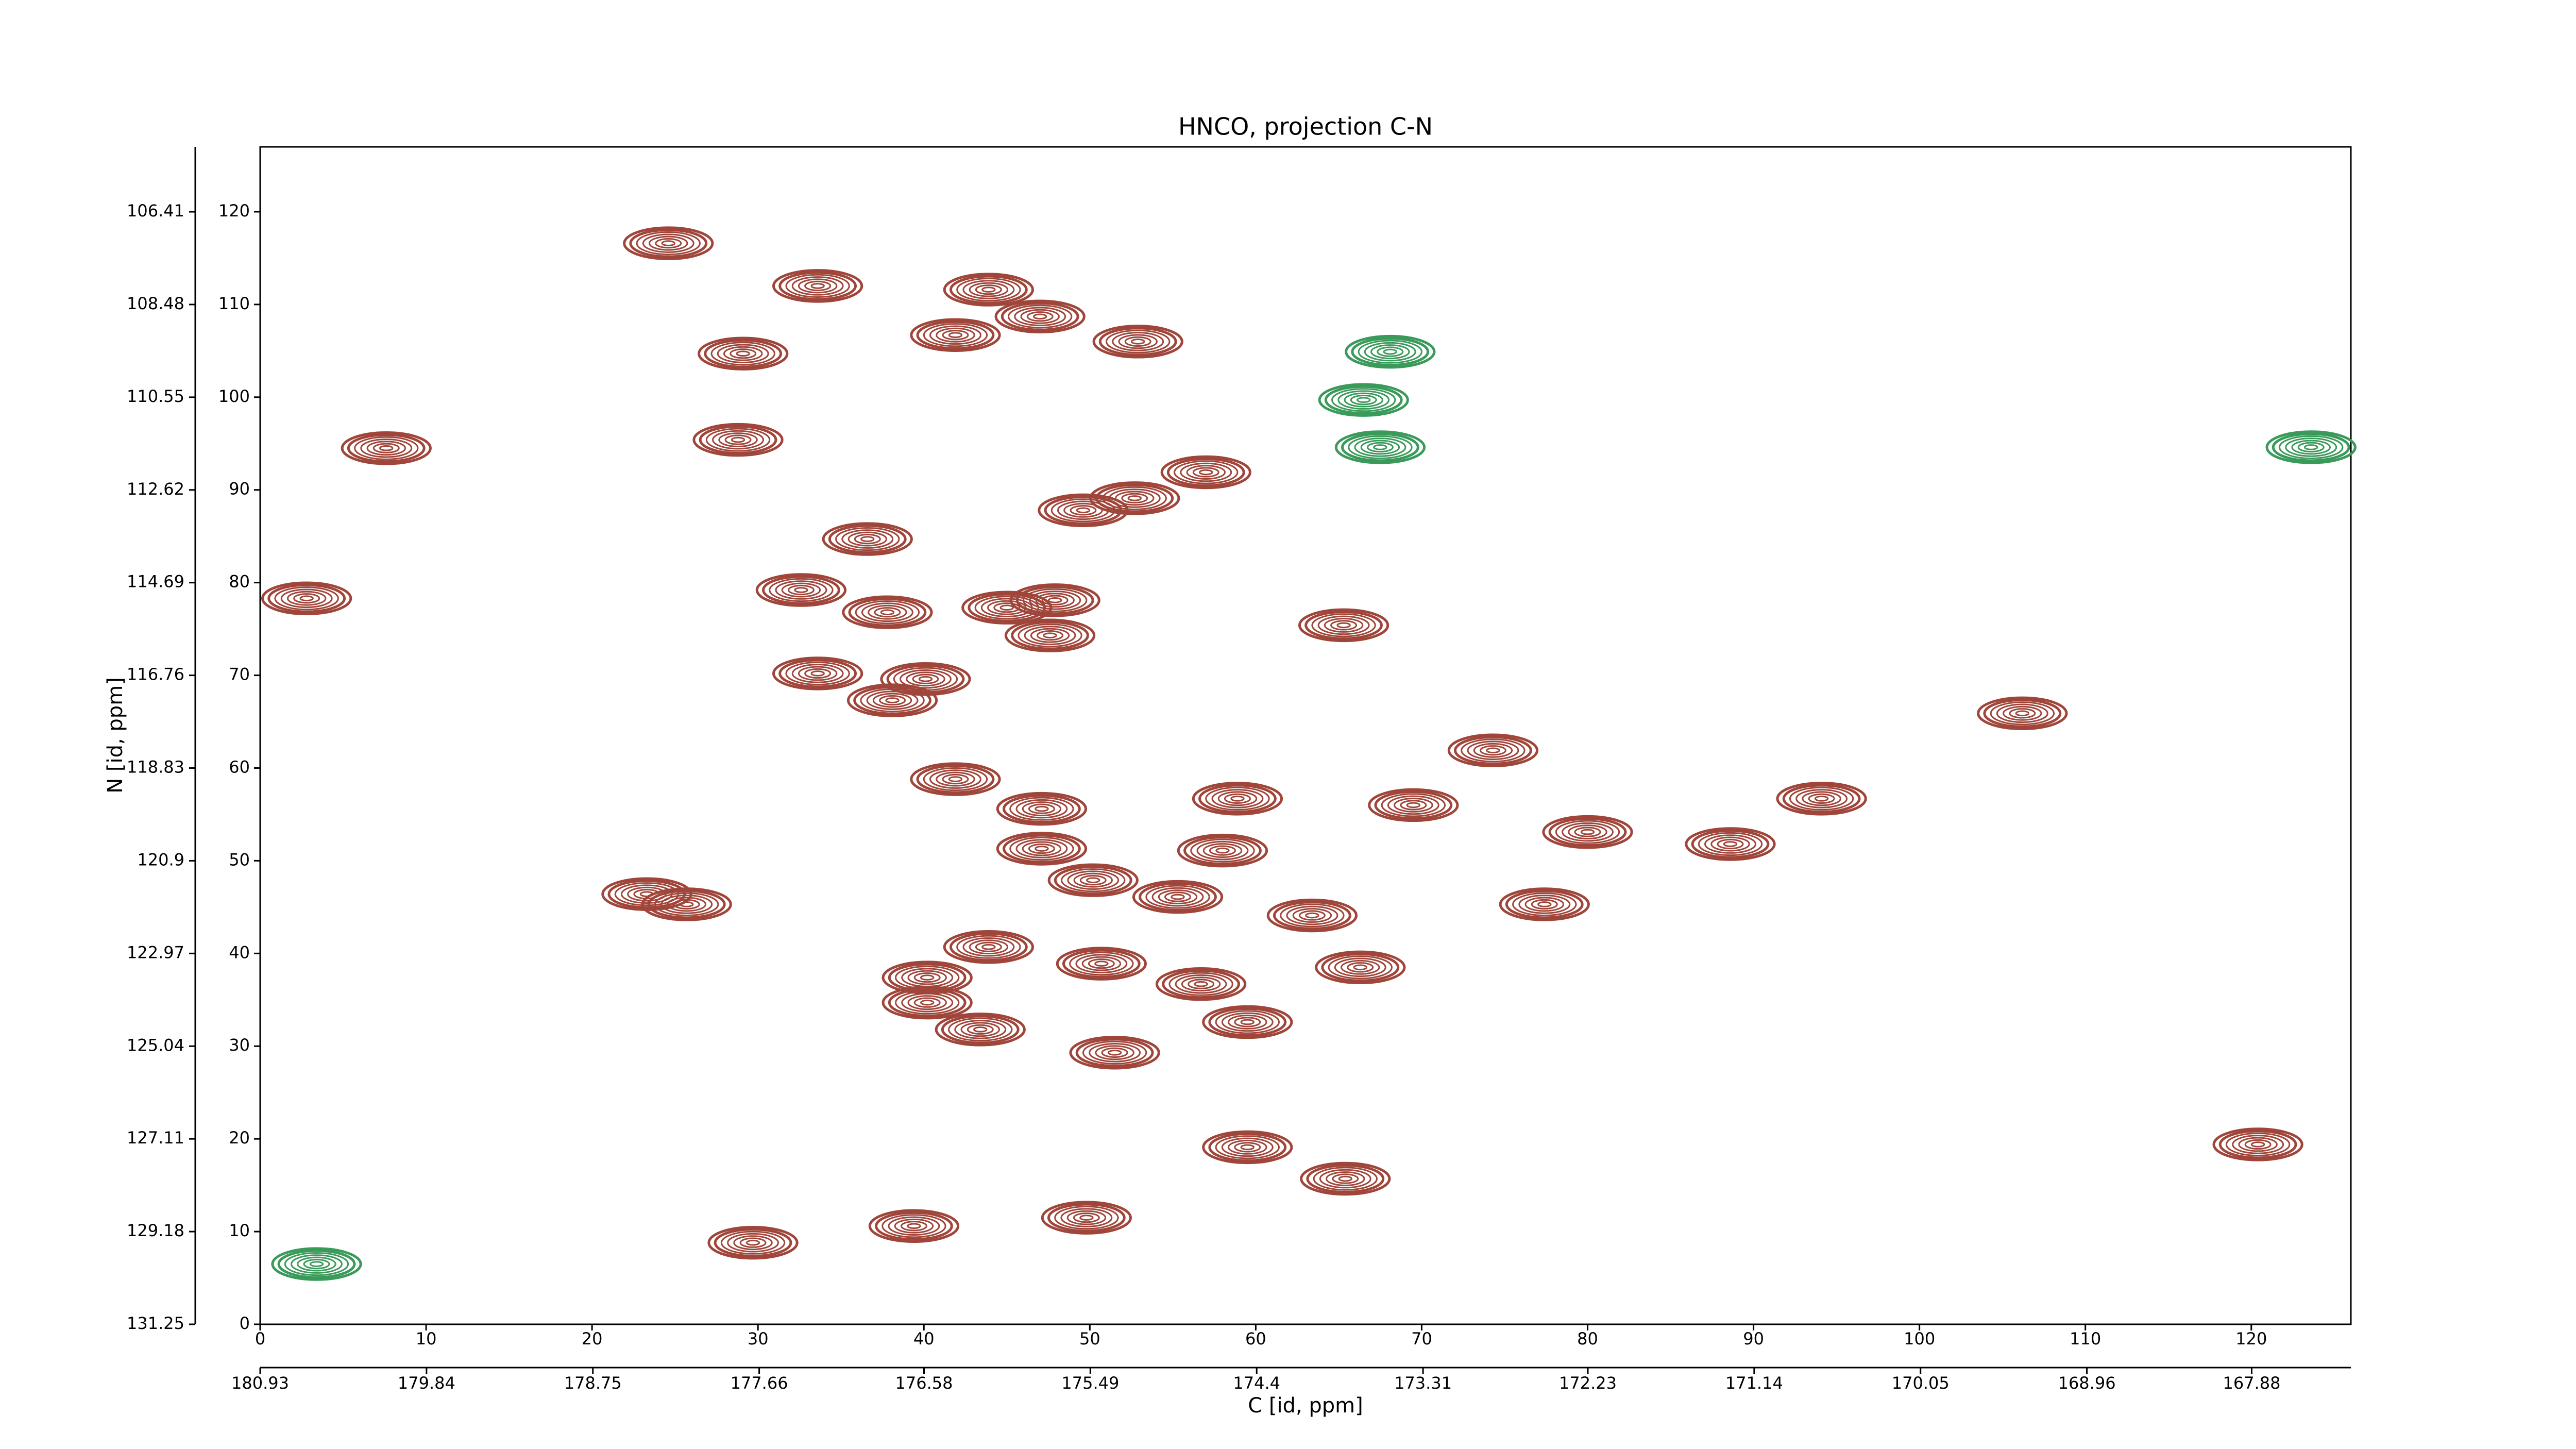 This screenshot has width=2576, height=1449. I want to click on x2-tick-label: 175.49, so click(1090, 1383).